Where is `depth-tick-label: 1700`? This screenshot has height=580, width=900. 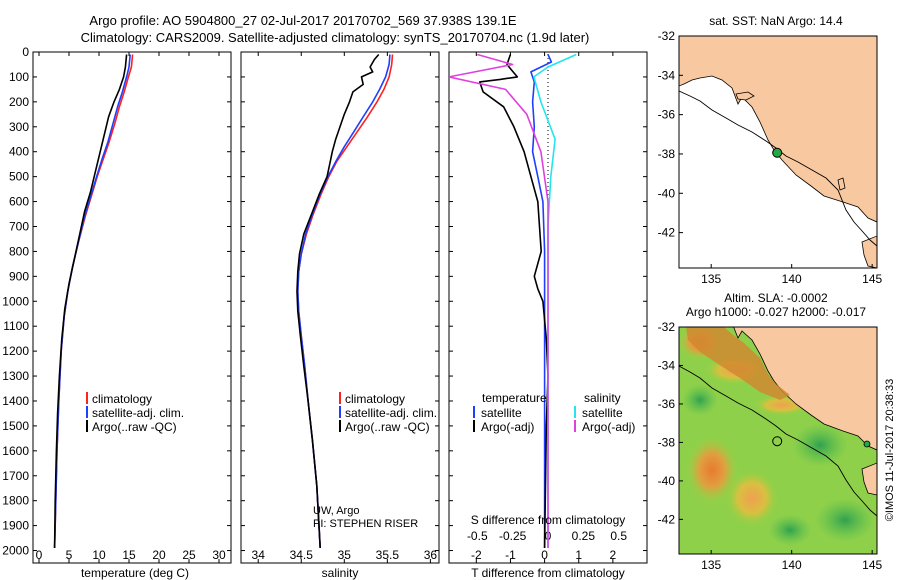
depth-tick-label: 1700 is located at coordinates (15, 476).